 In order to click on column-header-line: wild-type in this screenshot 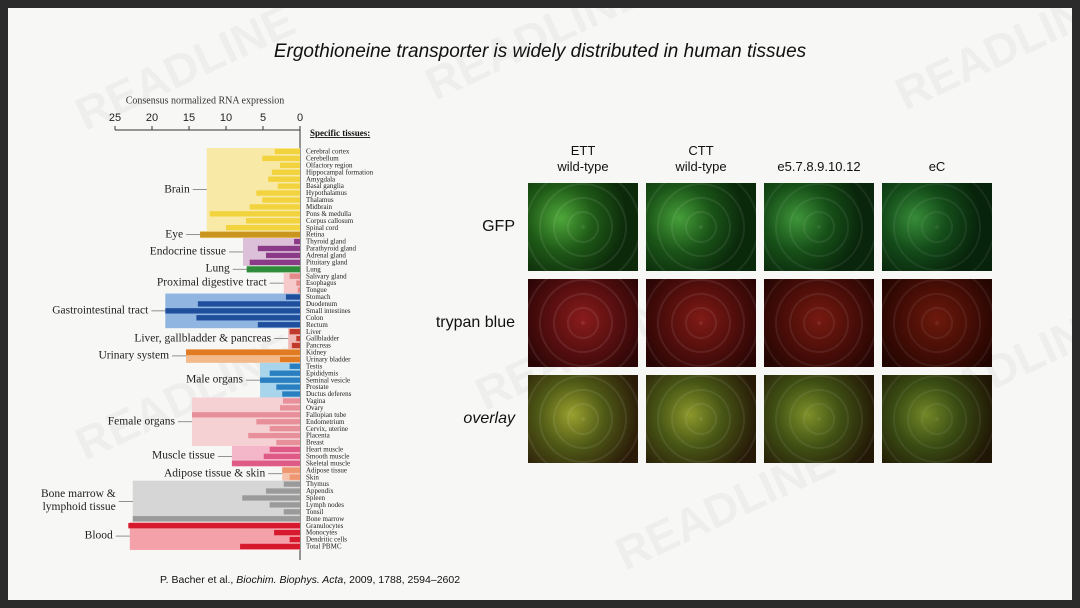, I will do `click(701, 166)`.